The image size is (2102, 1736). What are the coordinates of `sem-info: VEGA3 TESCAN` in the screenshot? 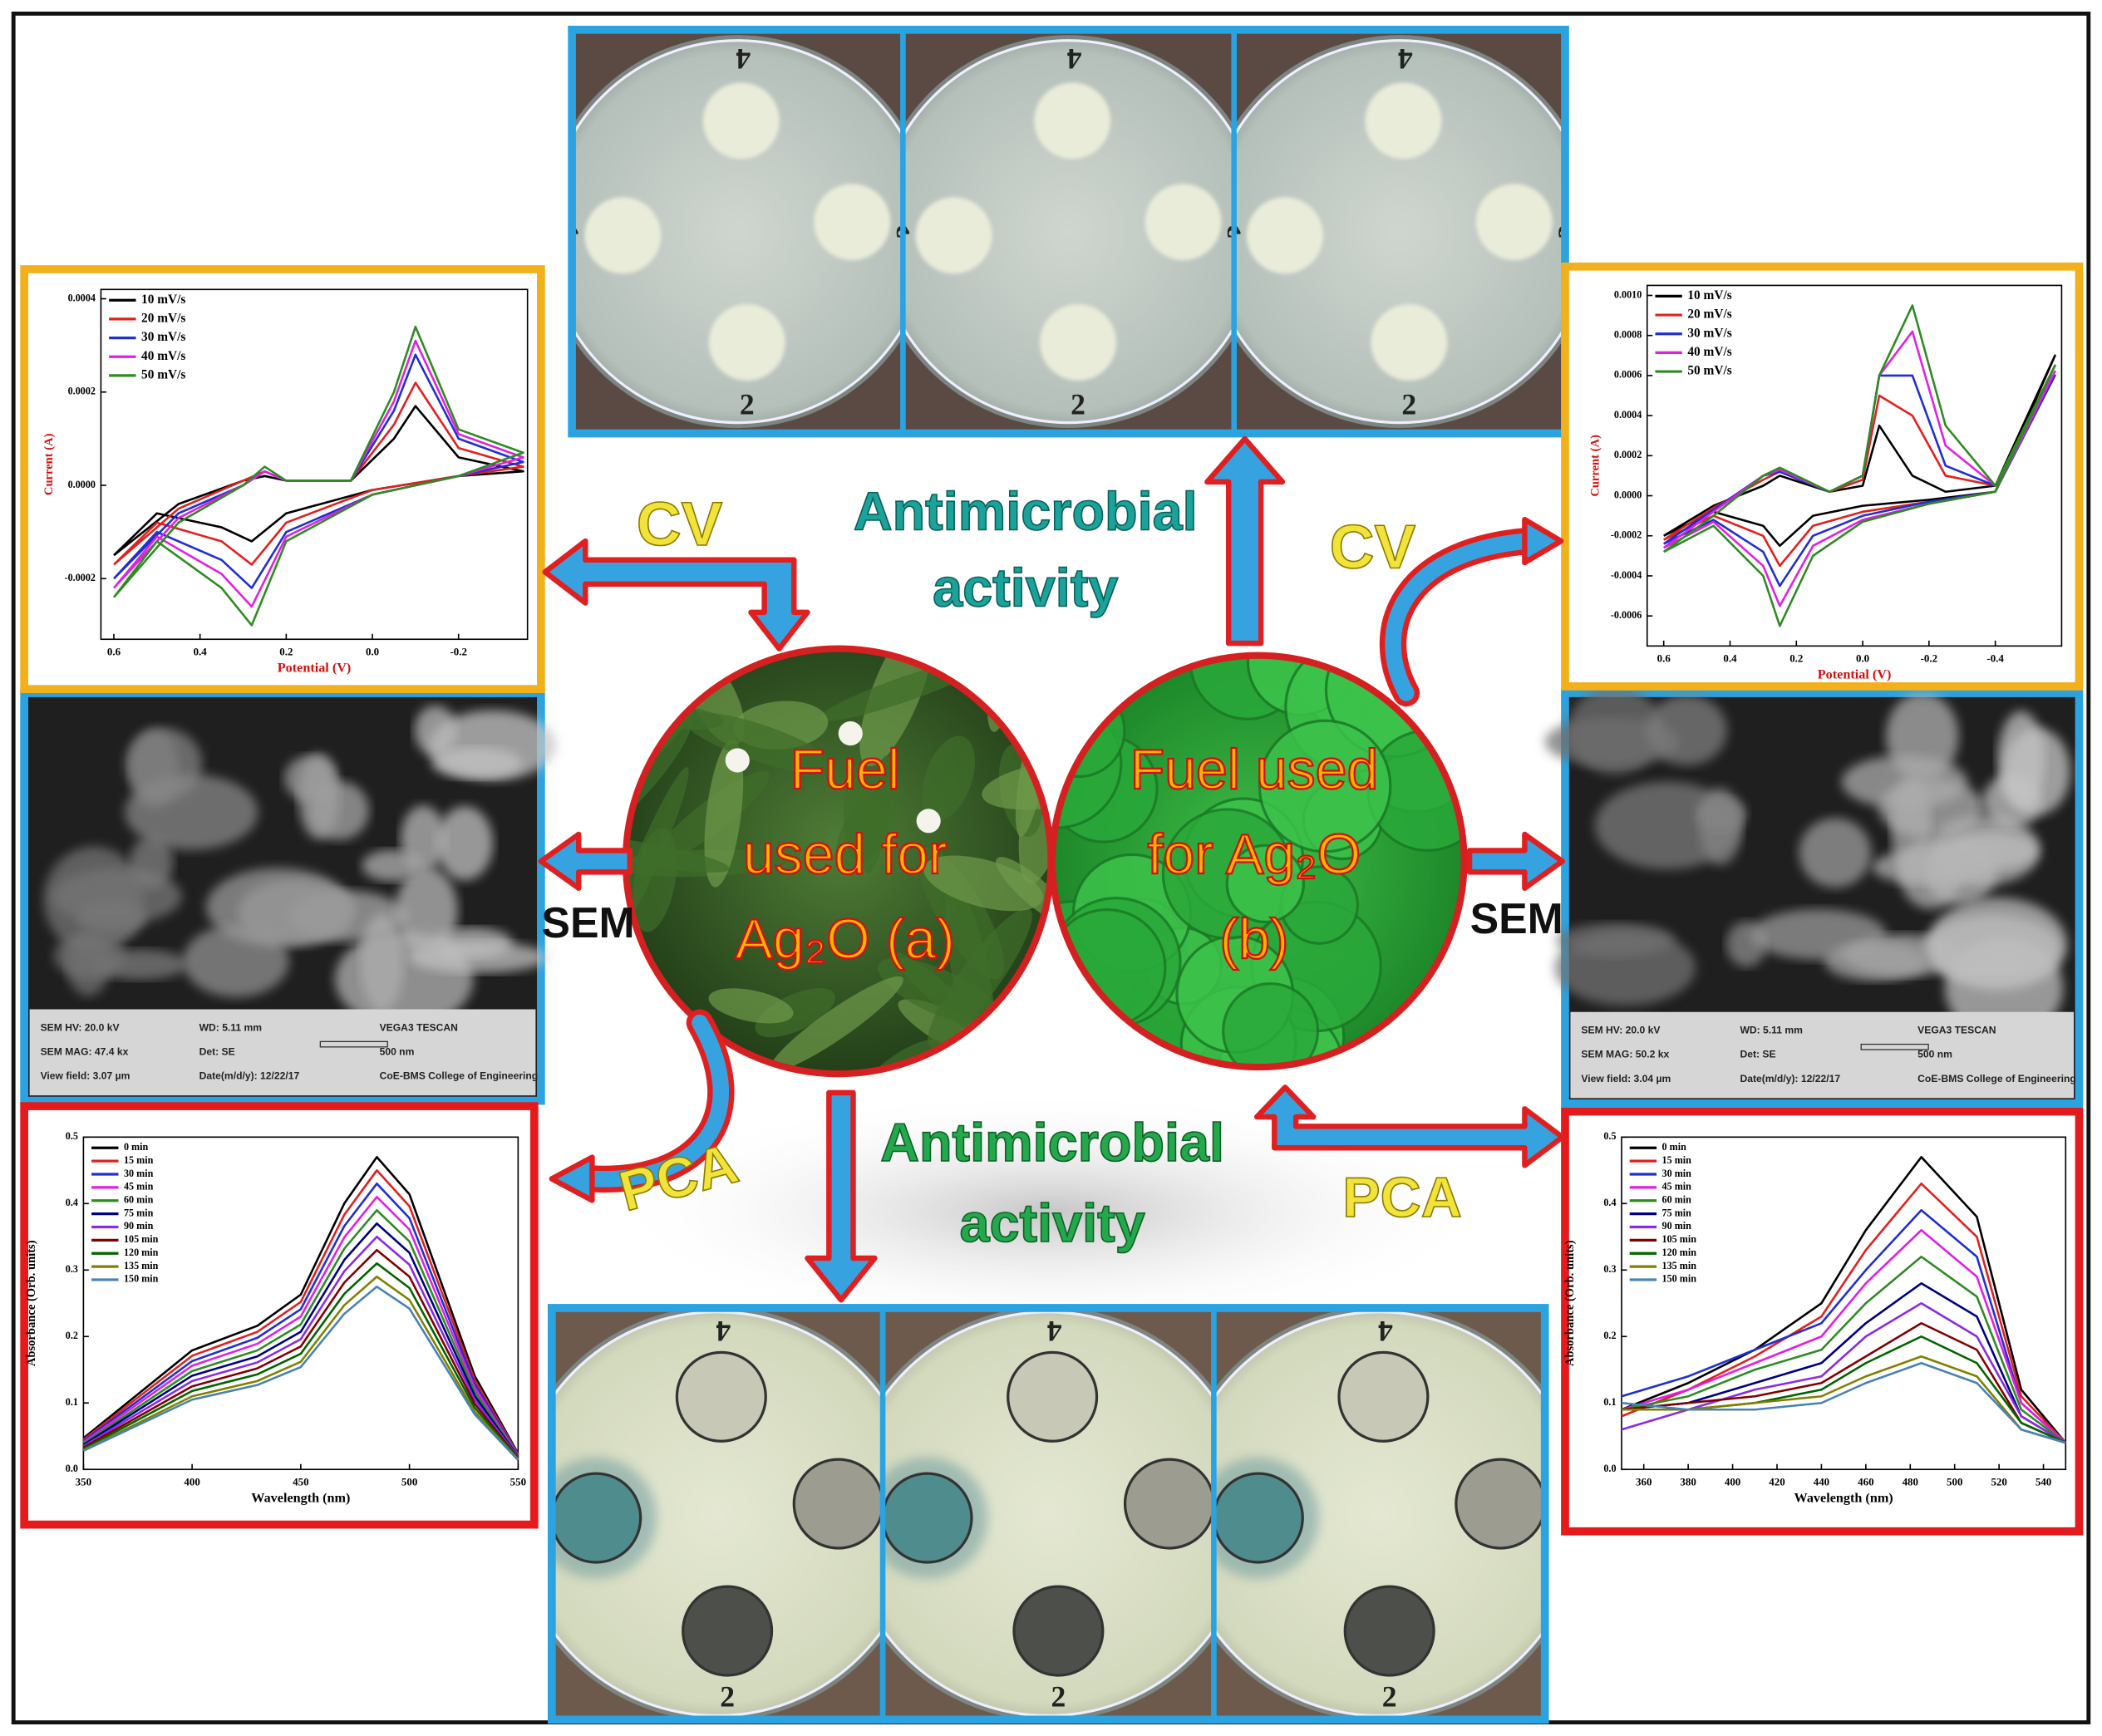 It's located at (419, 1027).